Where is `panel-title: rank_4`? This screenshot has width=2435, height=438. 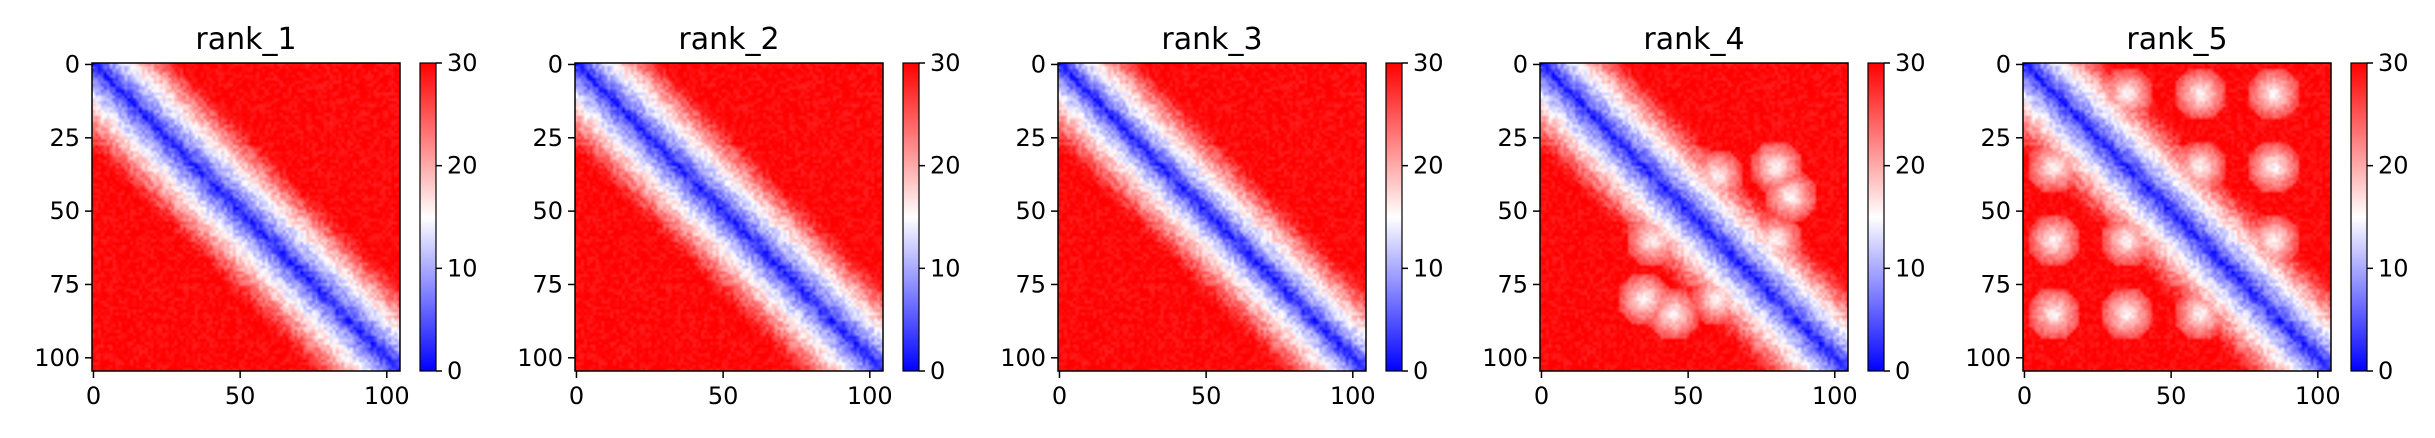
panel-title: rank_4 is located at coordinates (1693, 39).